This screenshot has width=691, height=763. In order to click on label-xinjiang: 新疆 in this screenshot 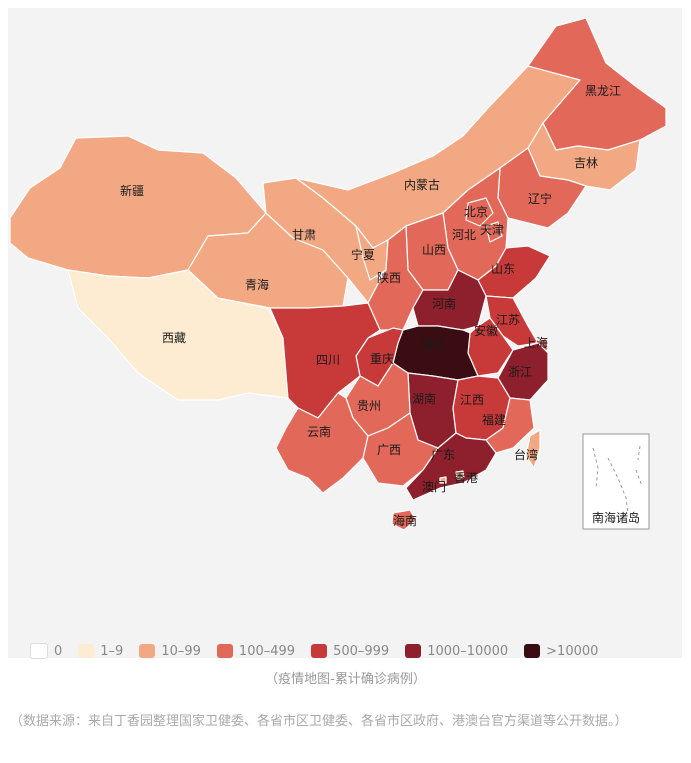, I will do `click(132, 190)`.